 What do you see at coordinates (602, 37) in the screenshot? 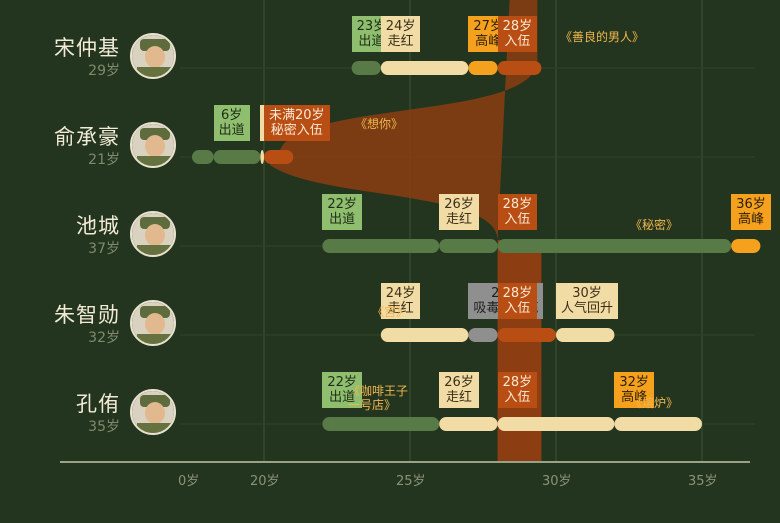
I see `work-title: 《善良的男人》` at bounding box center [602, 37].